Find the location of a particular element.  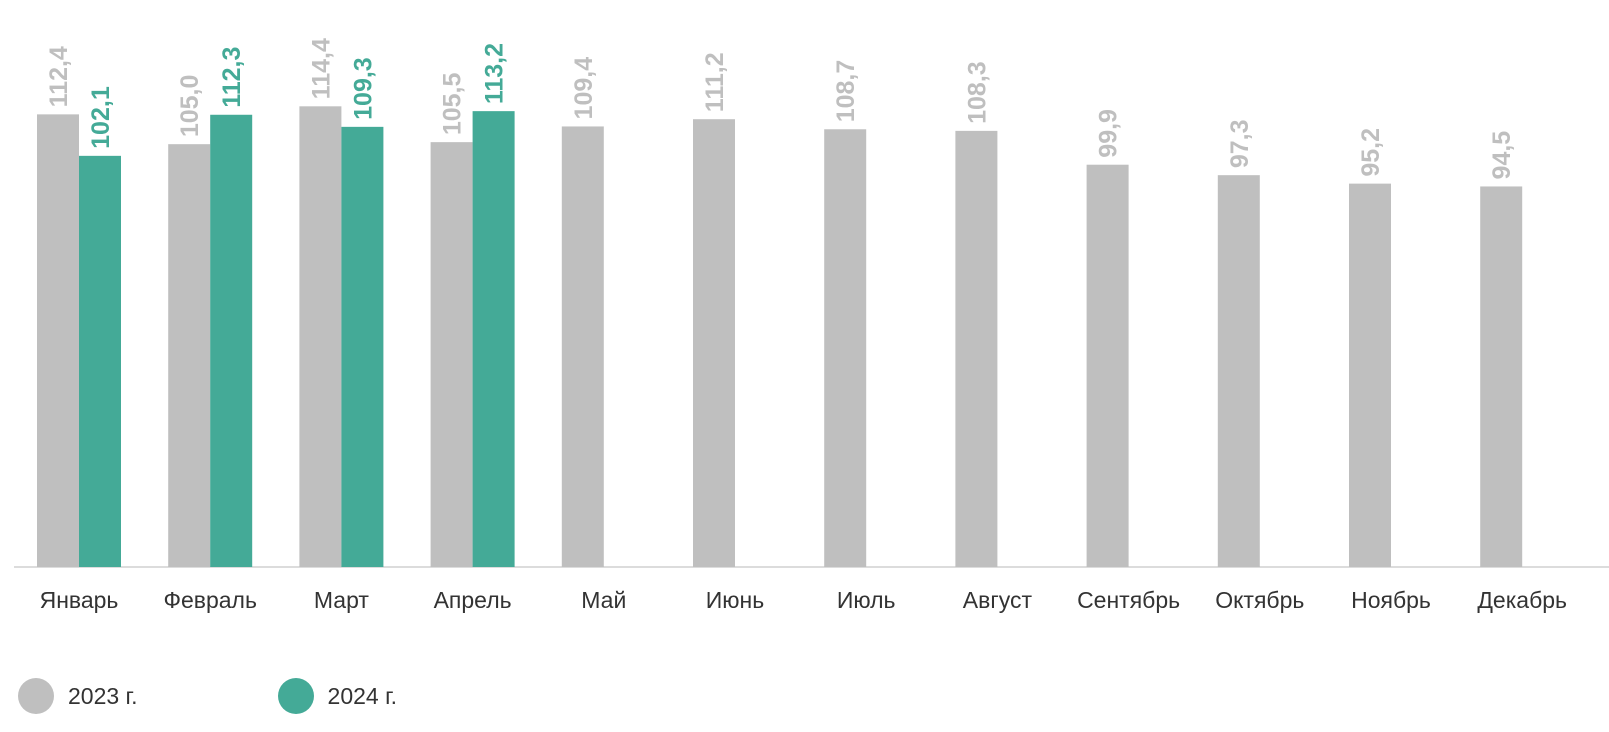

category-label-2: Февраль is located at coordinates (209, 600).